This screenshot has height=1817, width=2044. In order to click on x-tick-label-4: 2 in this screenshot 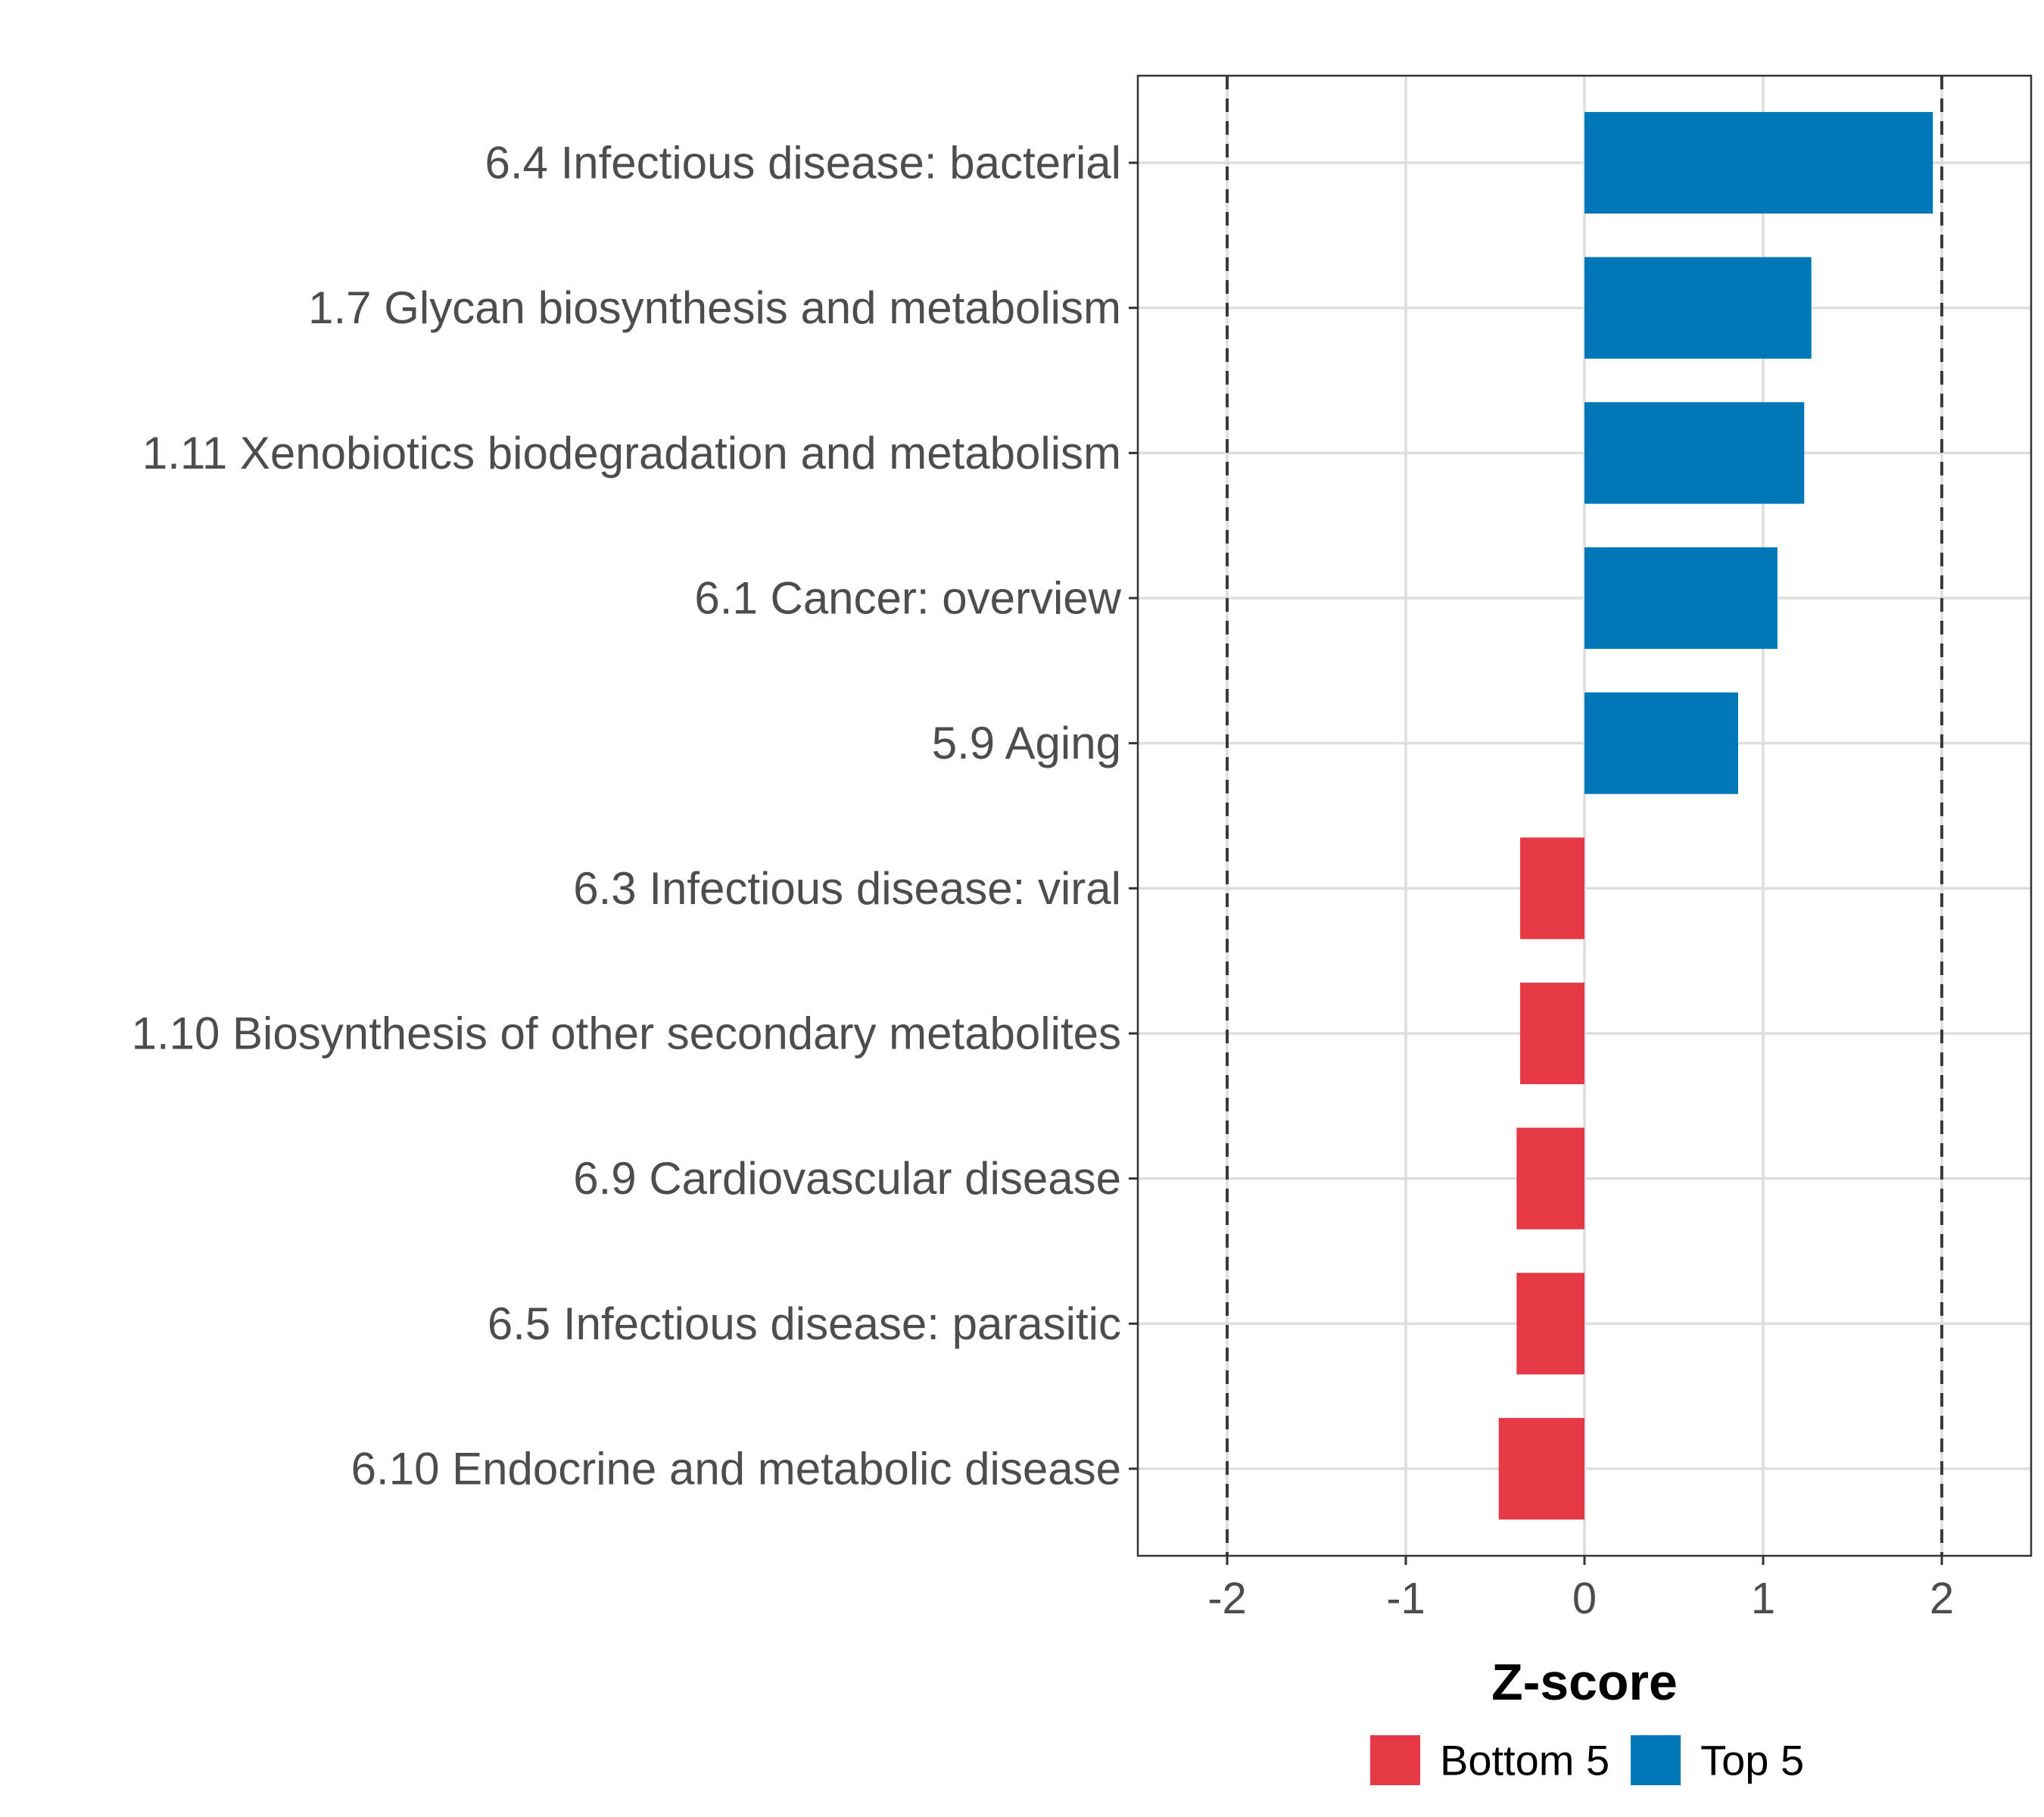, I will do `click(1942, 1599)`.